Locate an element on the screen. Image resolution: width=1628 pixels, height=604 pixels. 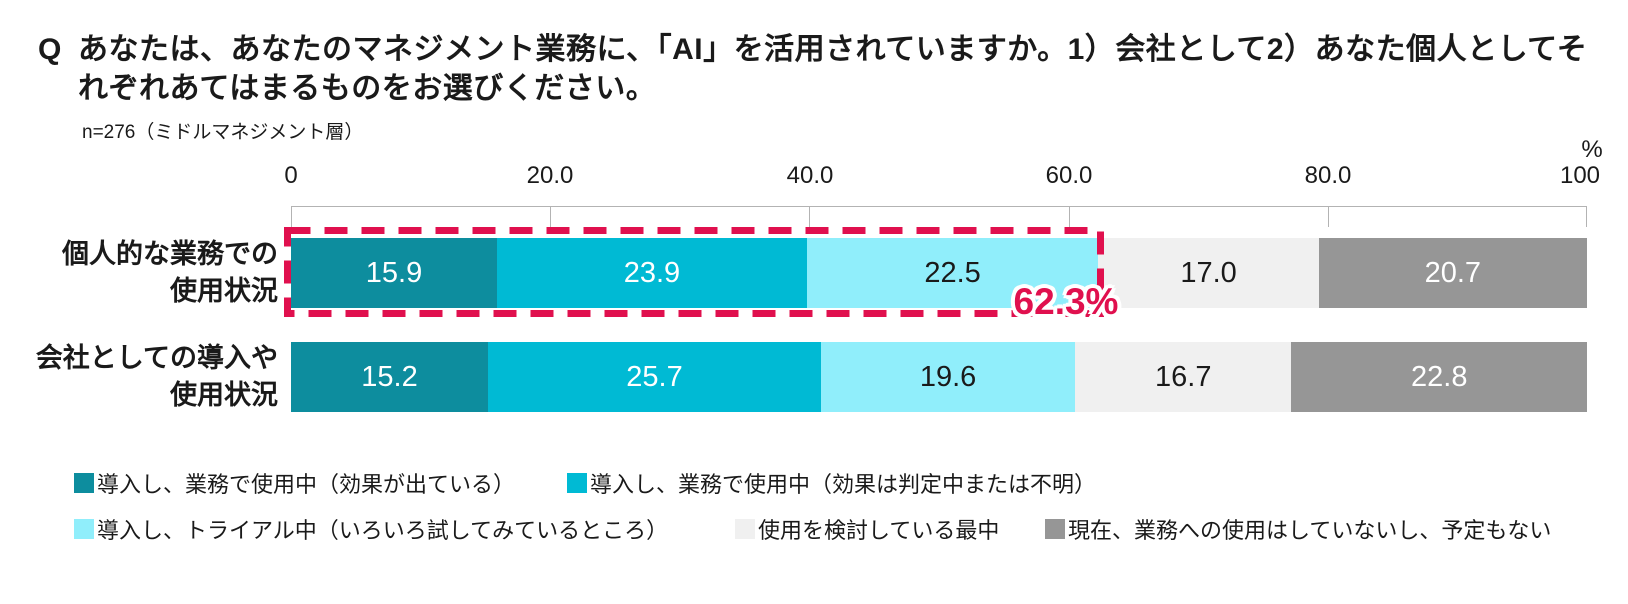
bar-row-company: 15.2 25.7 19.6 16.7 22.8 is located at coordinates (939, 377).